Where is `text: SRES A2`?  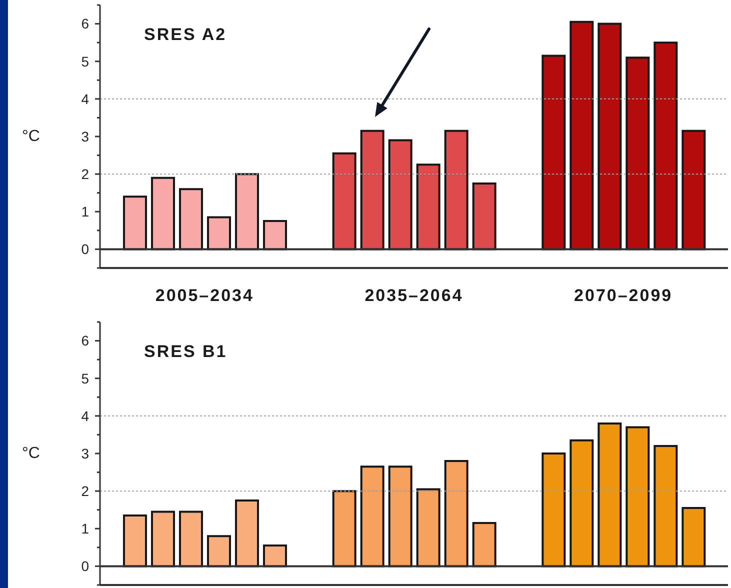
text: SRES A2 is located at coordinates (185, 35).